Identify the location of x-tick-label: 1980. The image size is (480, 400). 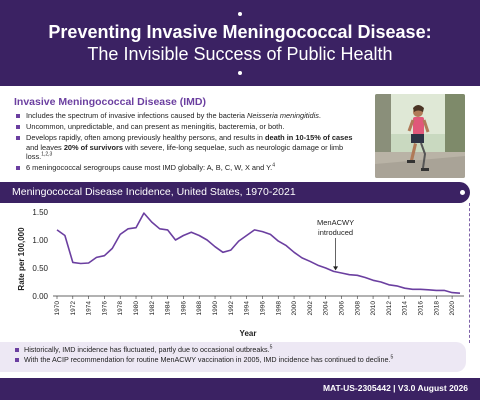
(136, 308).